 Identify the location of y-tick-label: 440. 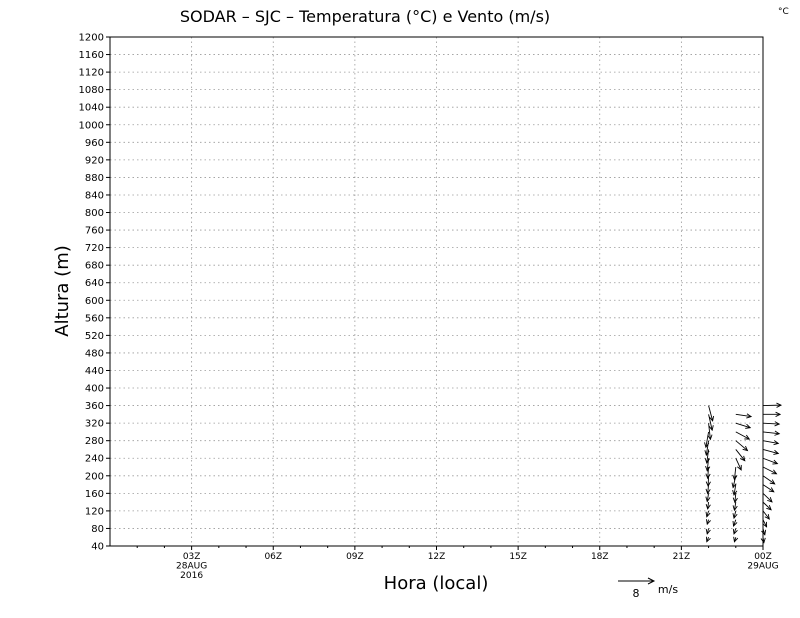
(94, 371).